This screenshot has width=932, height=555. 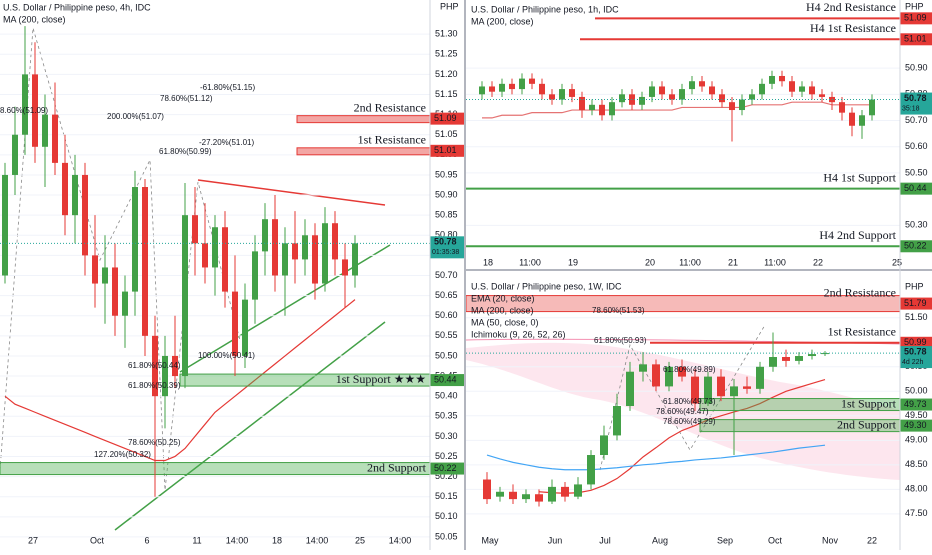 I want to click on fib-label: 61.80%(50.44), so click(x=154, y=365).